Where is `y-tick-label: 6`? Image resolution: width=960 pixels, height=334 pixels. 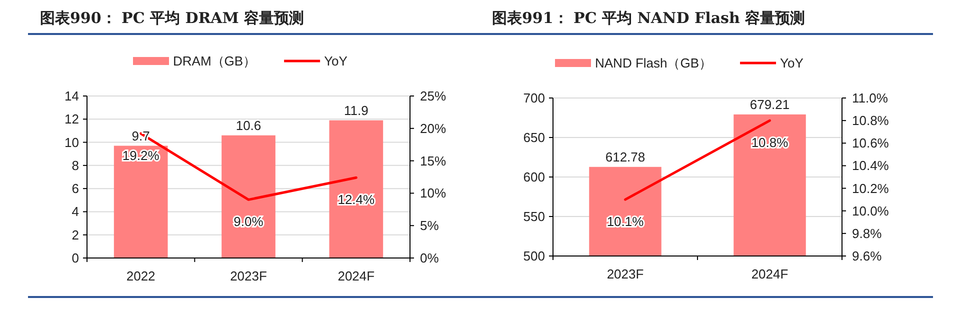
y-tick-label: 6 is located at coordinates (75, 188).